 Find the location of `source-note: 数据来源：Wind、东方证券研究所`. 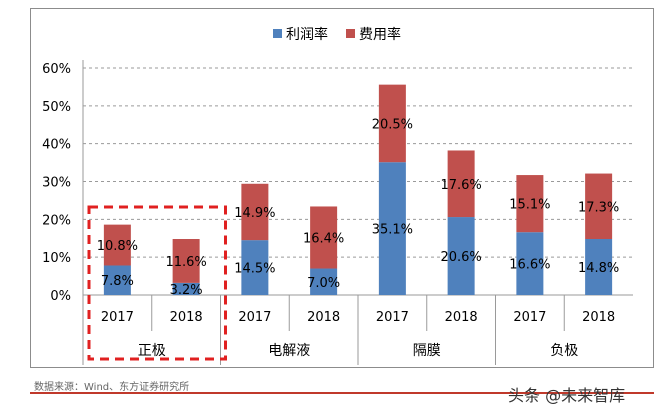

source-note: 数据来源：Wind、东方证券研究所 is located at coordinates (112, 387).